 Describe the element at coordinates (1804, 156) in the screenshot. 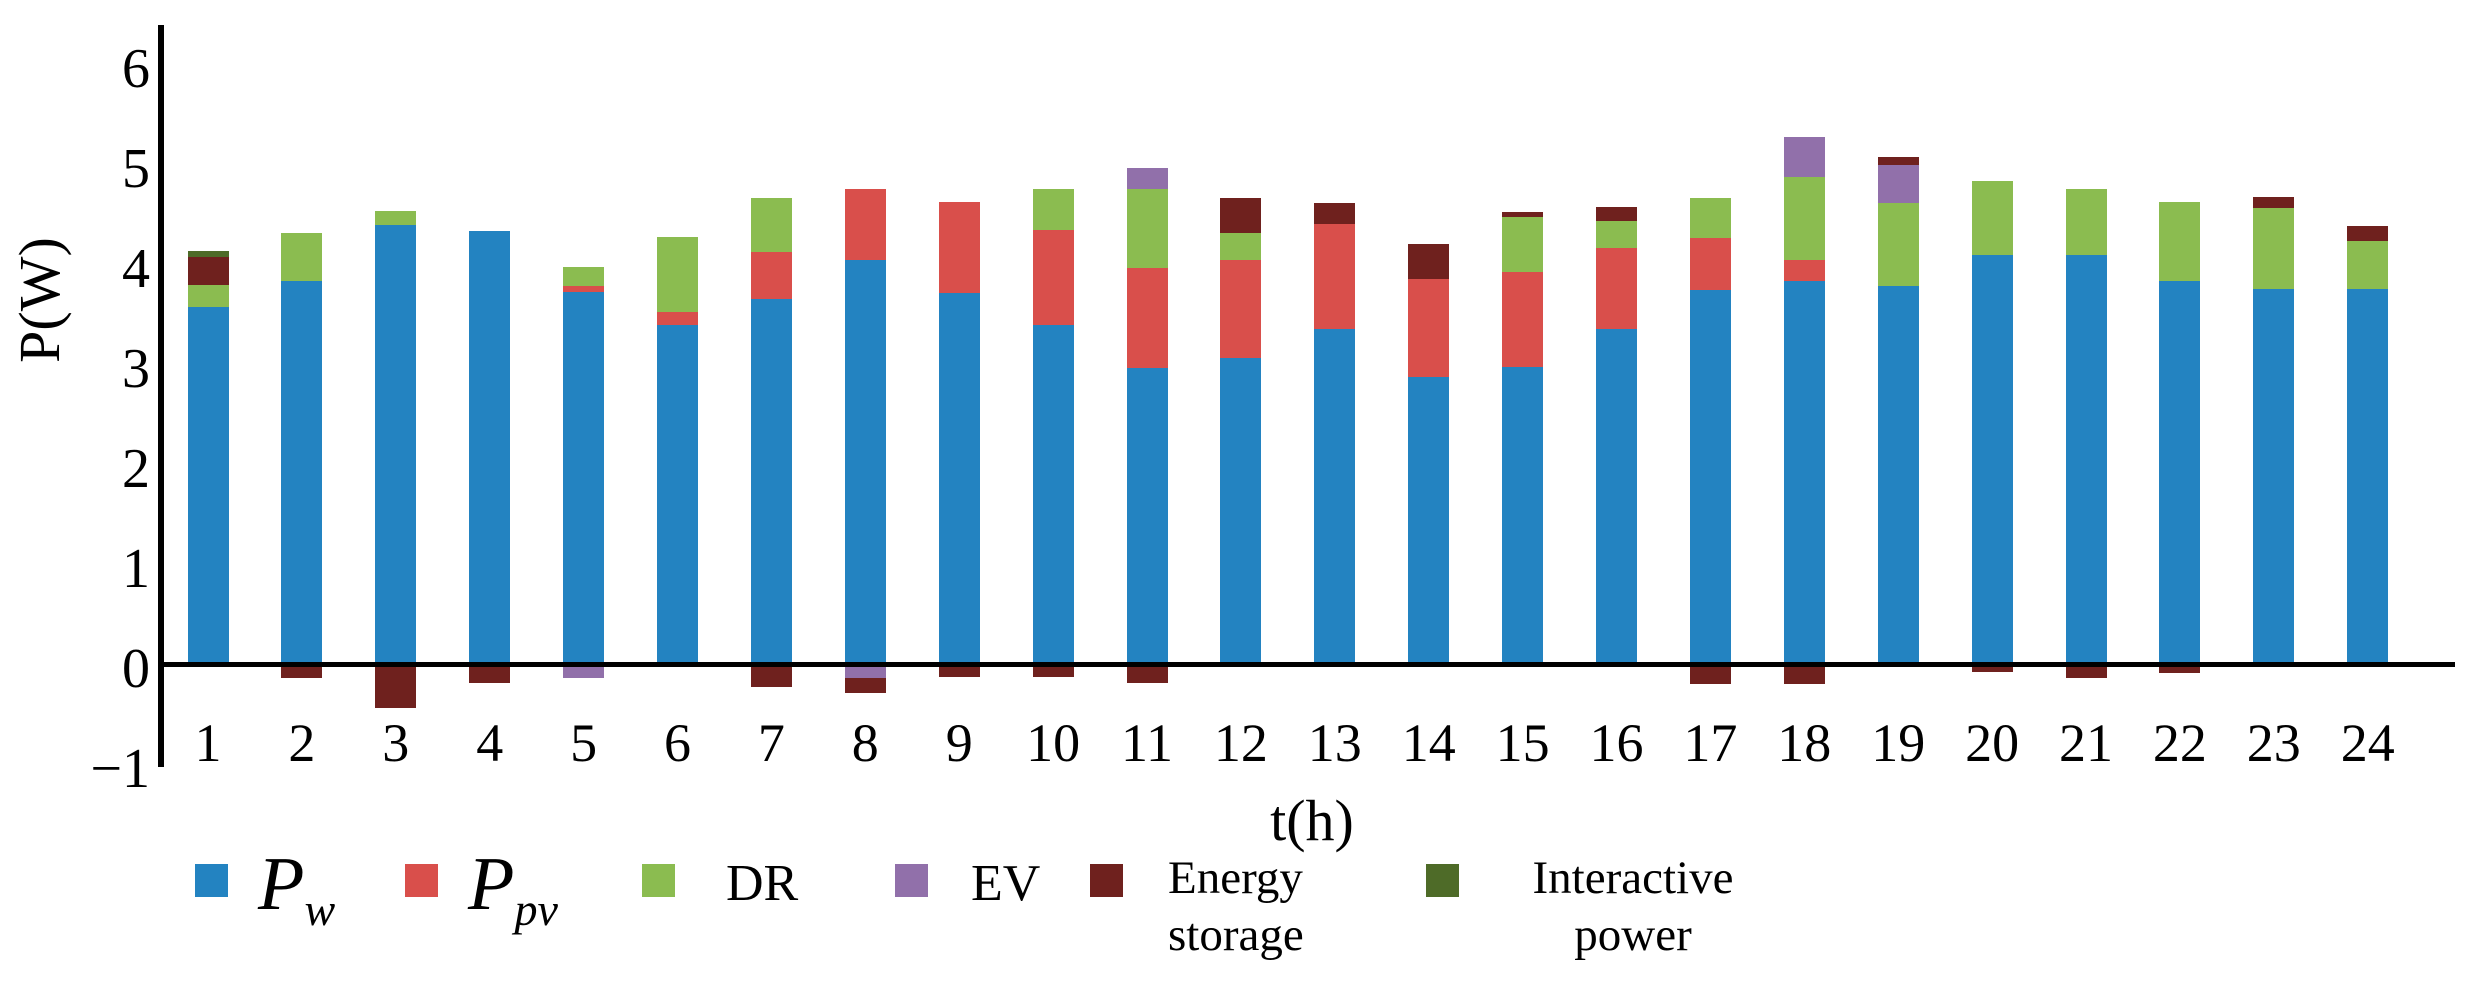

I see `bar-18-segment-ev` at that location.